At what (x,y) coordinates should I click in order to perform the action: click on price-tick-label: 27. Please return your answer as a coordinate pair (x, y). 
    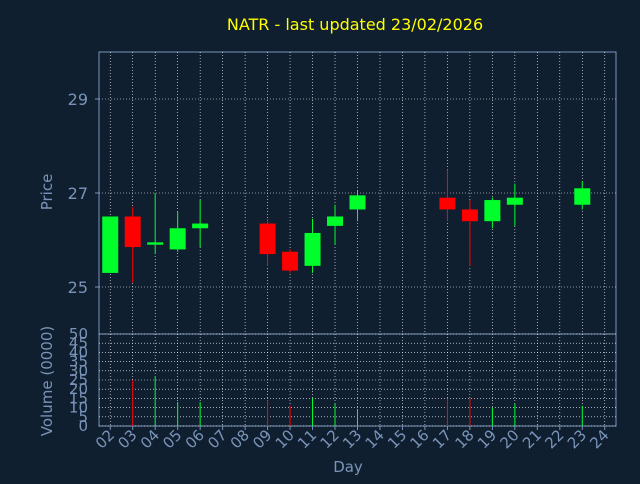
    Looking at the image, I should click on (78, 193).